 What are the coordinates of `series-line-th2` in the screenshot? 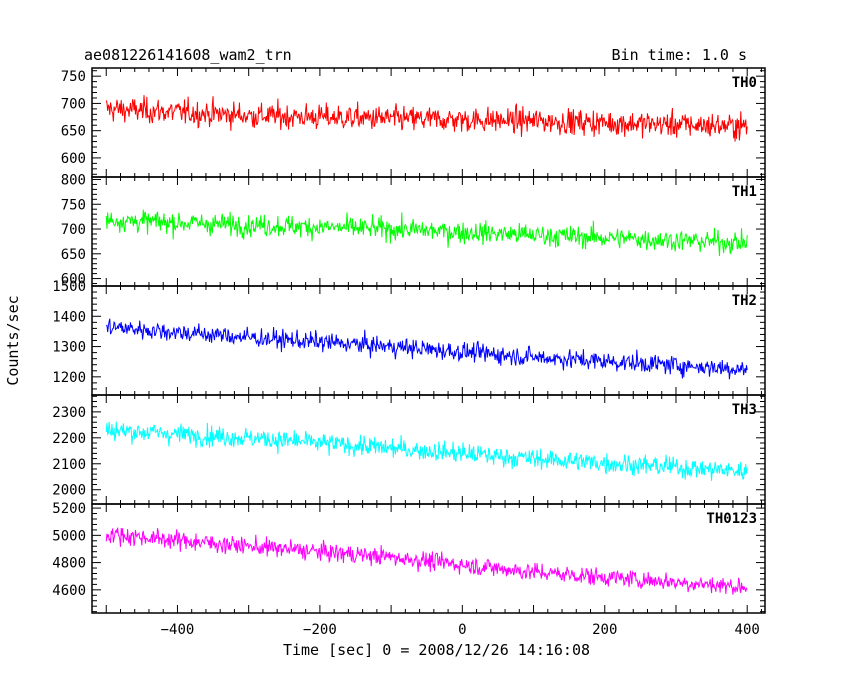 It's located at (427, 349).